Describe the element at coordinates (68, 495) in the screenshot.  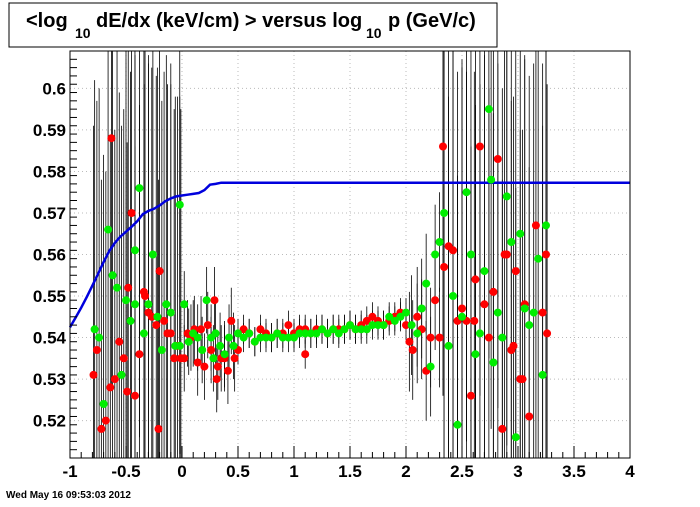
I see `timestamp-footer: Wed May 16 09:53:03 2012` at that location.